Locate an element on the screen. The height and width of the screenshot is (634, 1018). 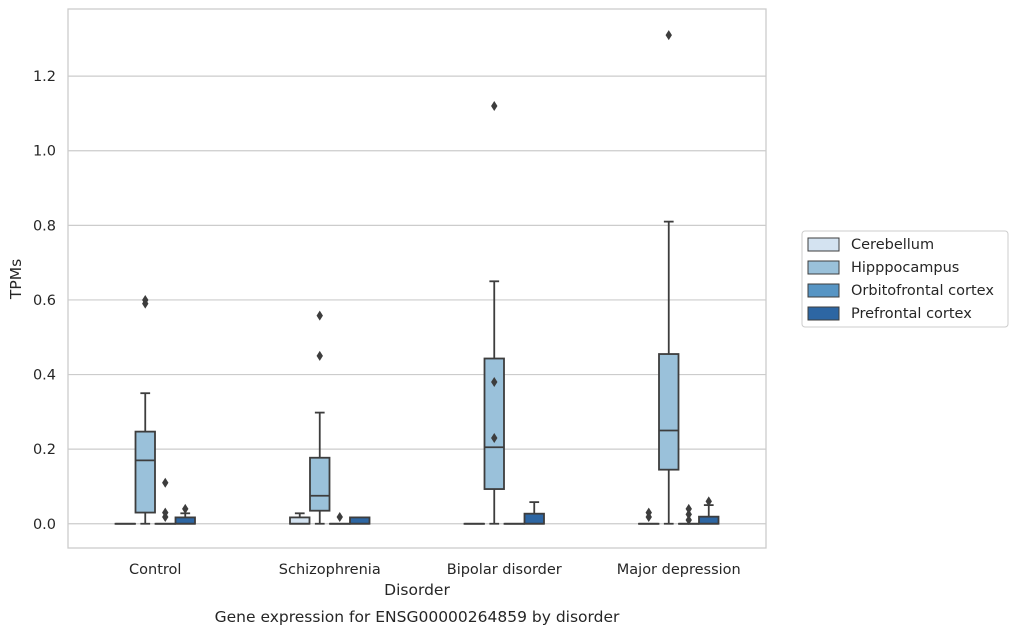
y-tick-label: 0.6 is located at coordinates (44, 301).